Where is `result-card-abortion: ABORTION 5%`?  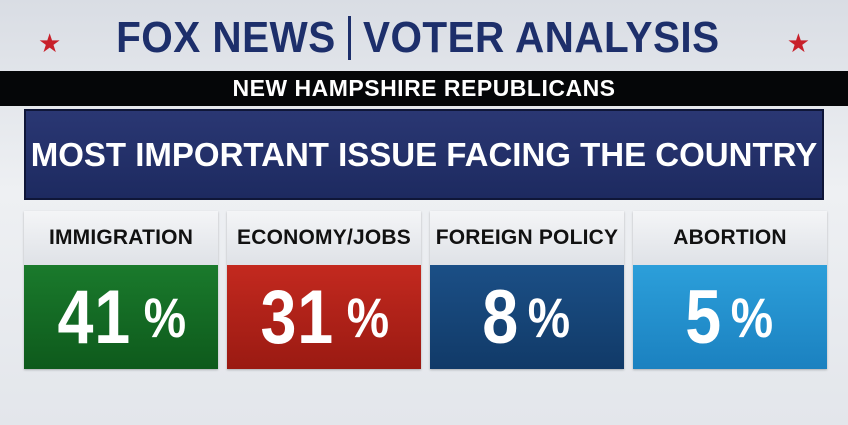
result-card-abortion: ABORTION 5% is located at coordinates (730, 290).